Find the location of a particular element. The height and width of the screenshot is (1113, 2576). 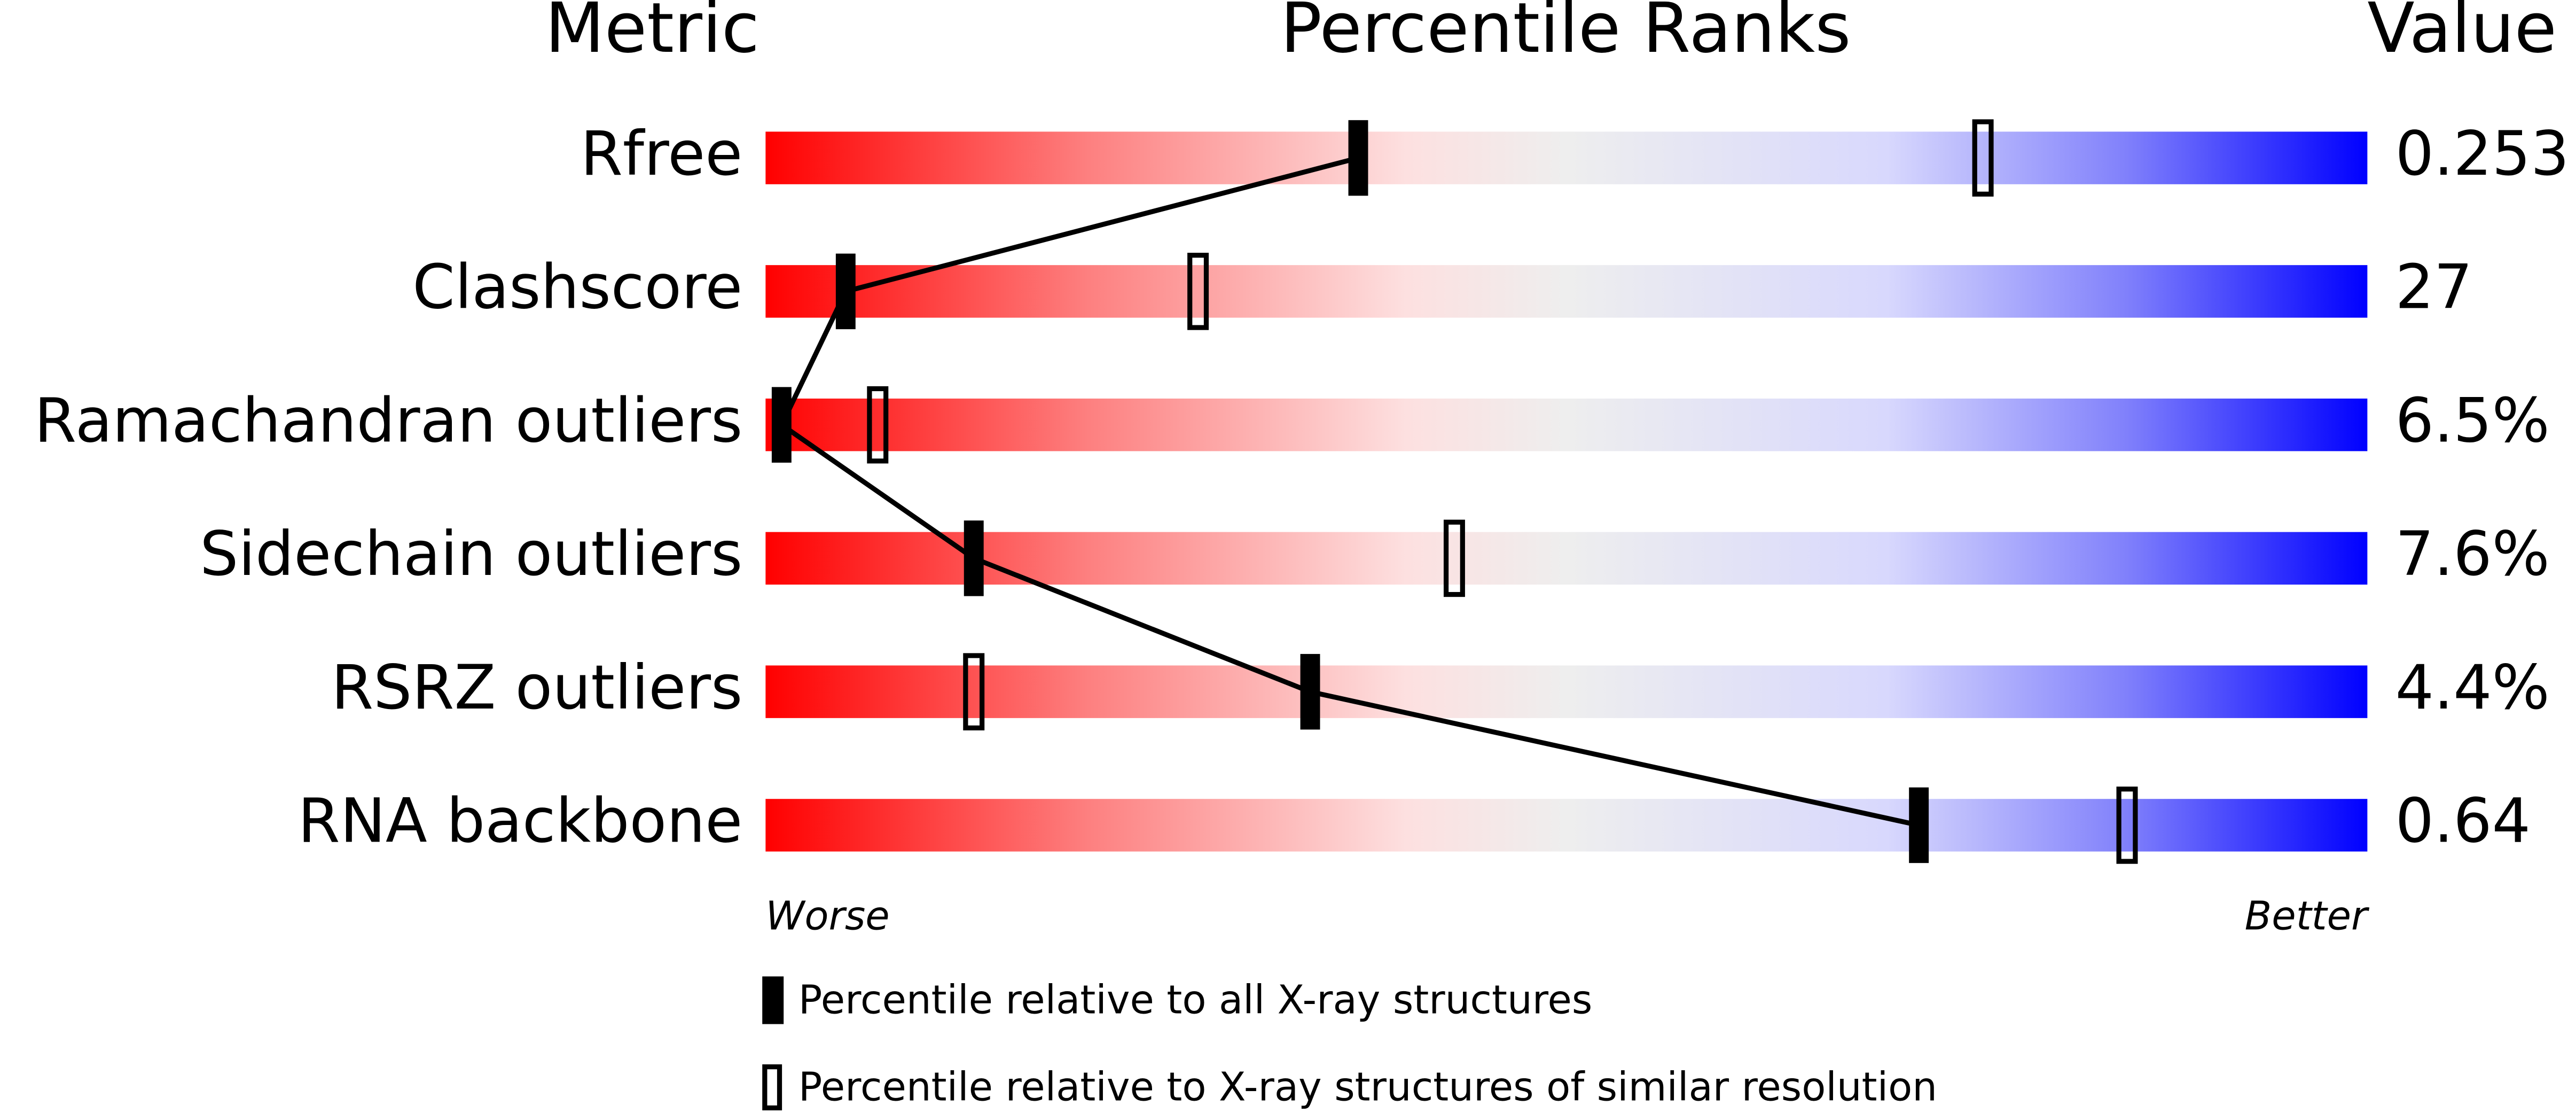

metric-label: RSRZ outliers is located at coordinates (536, 687).